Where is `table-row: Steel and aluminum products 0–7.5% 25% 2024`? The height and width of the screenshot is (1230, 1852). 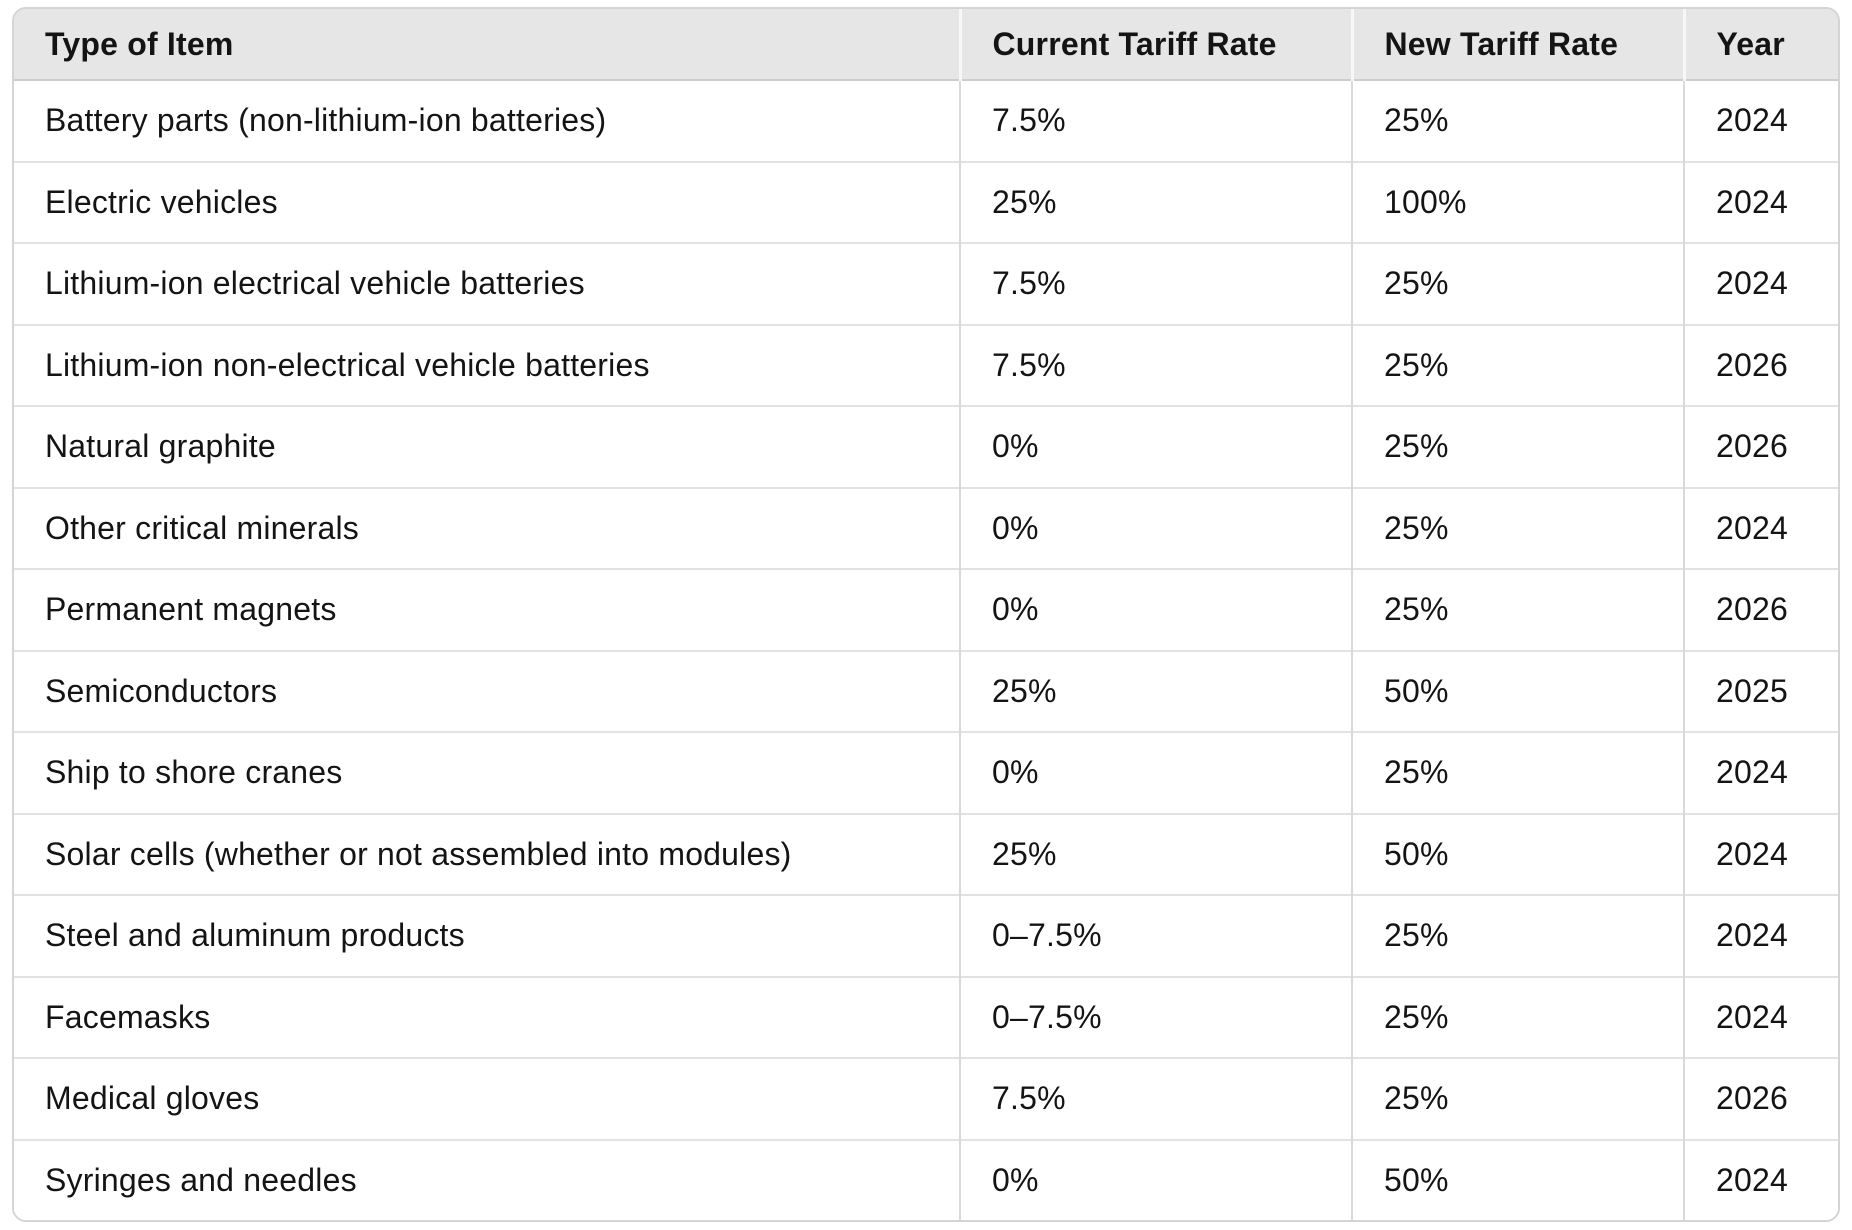 table-row: Steel and aluminum products 0–7.5% 25% 2024 is located at coordinates (926, 935).